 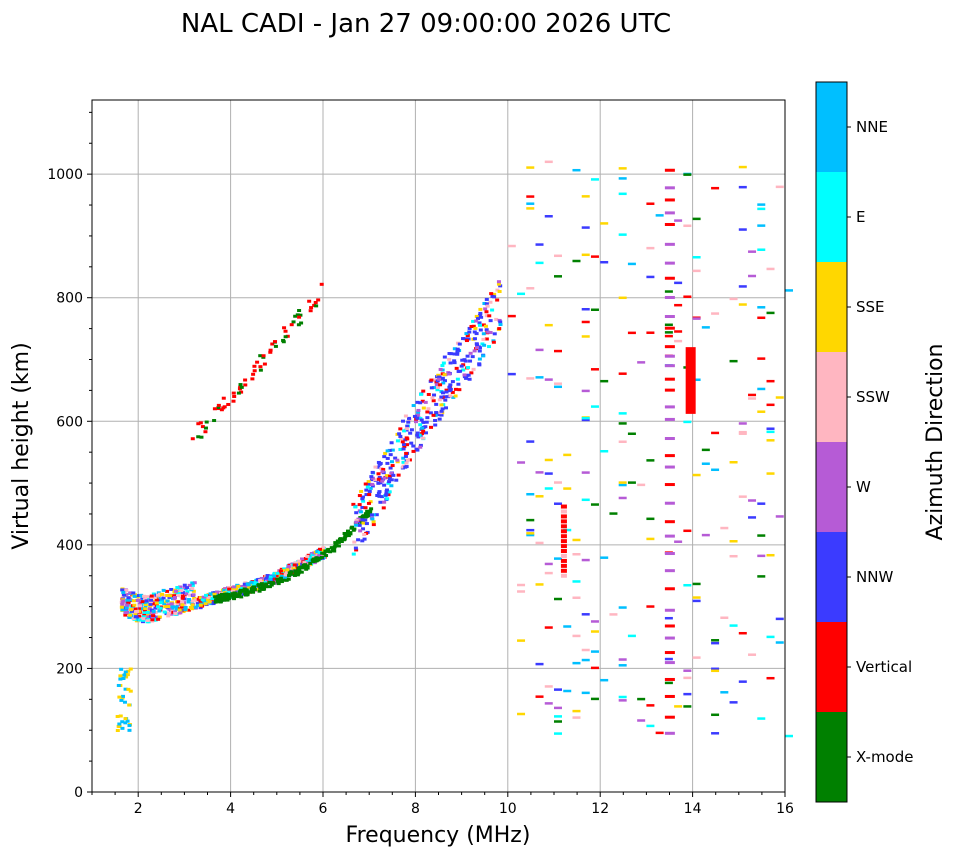 I want to click on y-tick-label: 1000, so click(x=65, y=175).